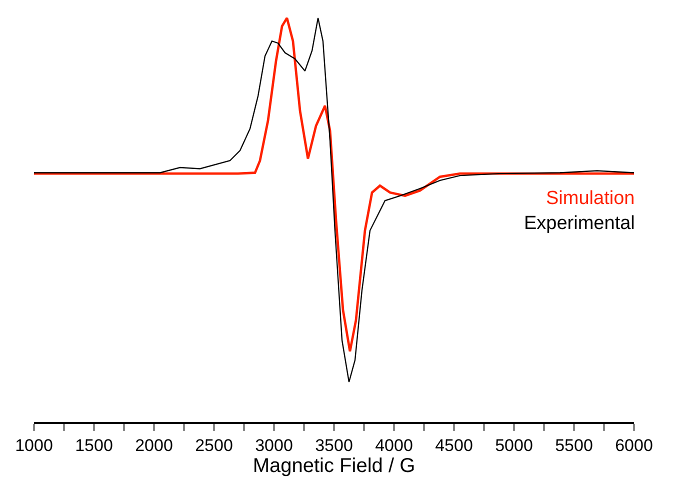 This screenshot has width=674, height=488. Describe the element at coordinates (214, 446) in the screenshot. I see `x-tick-label: 2500` at that location.